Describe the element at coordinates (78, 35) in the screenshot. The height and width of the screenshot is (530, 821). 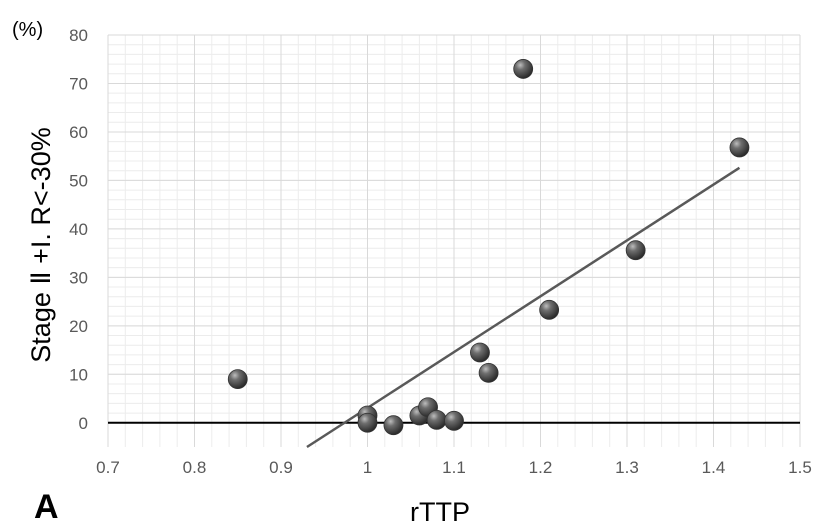
I see `y-tick-label: 80` at that location.